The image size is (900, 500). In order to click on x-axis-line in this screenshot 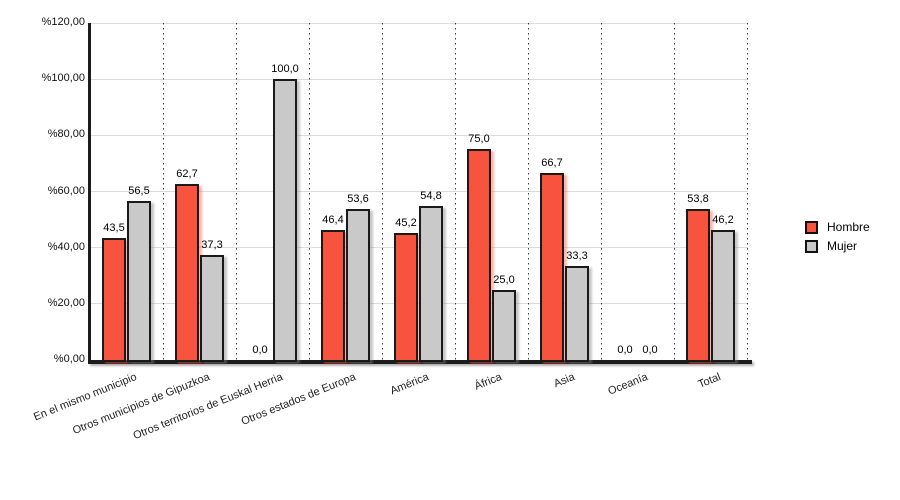, I will do `click(420, 362)`.